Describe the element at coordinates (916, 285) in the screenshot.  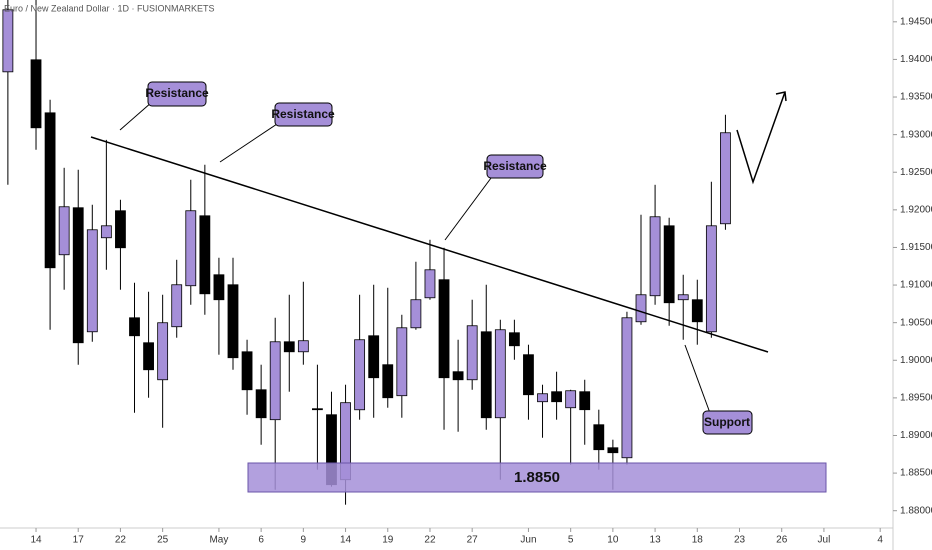
I see `y-tick-label: 1.91000` at that location.